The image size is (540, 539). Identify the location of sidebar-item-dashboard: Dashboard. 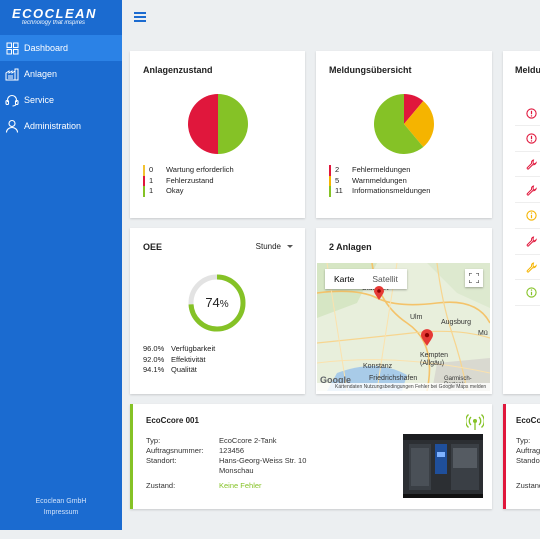
(61, 48).